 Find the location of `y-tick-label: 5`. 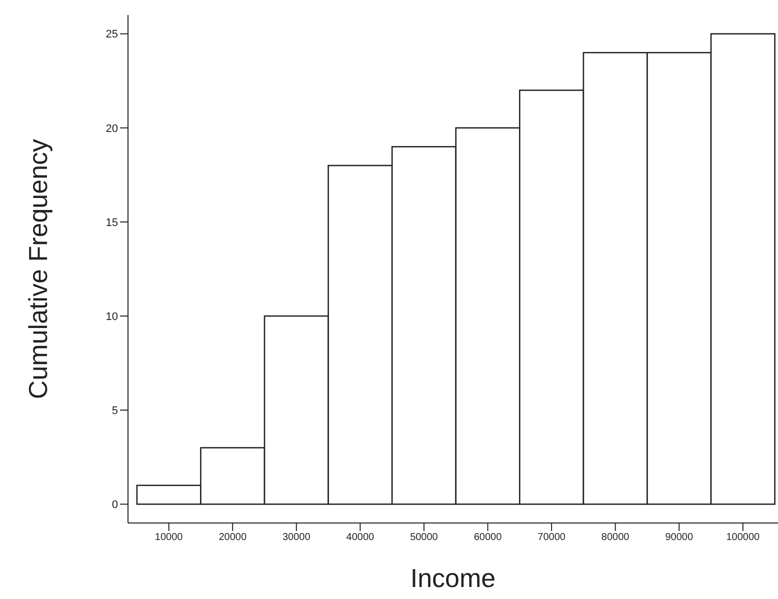

y-tick-label: 5 is located at coordinates (115, 411).